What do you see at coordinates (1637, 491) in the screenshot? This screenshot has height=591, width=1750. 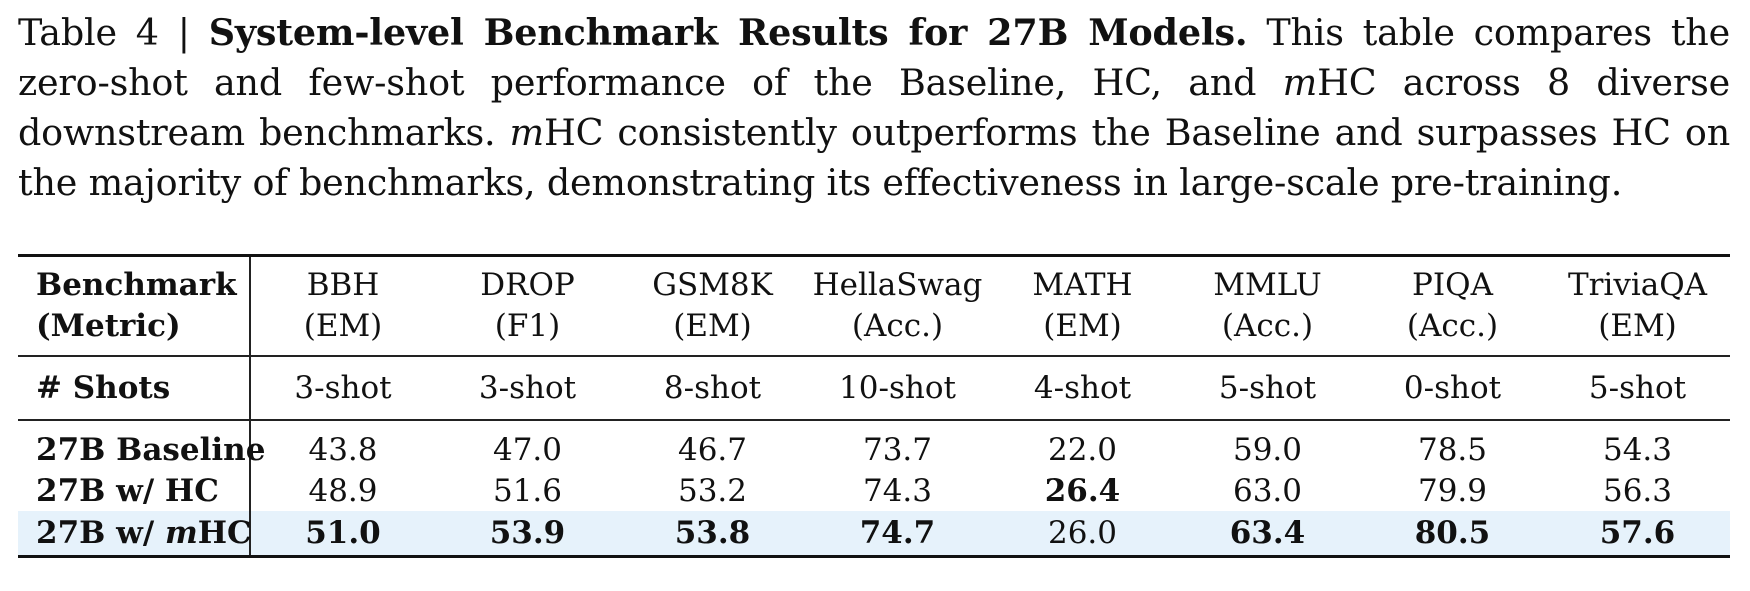 I see `value-cell: 56.3` at bounding box center [1637, 491].